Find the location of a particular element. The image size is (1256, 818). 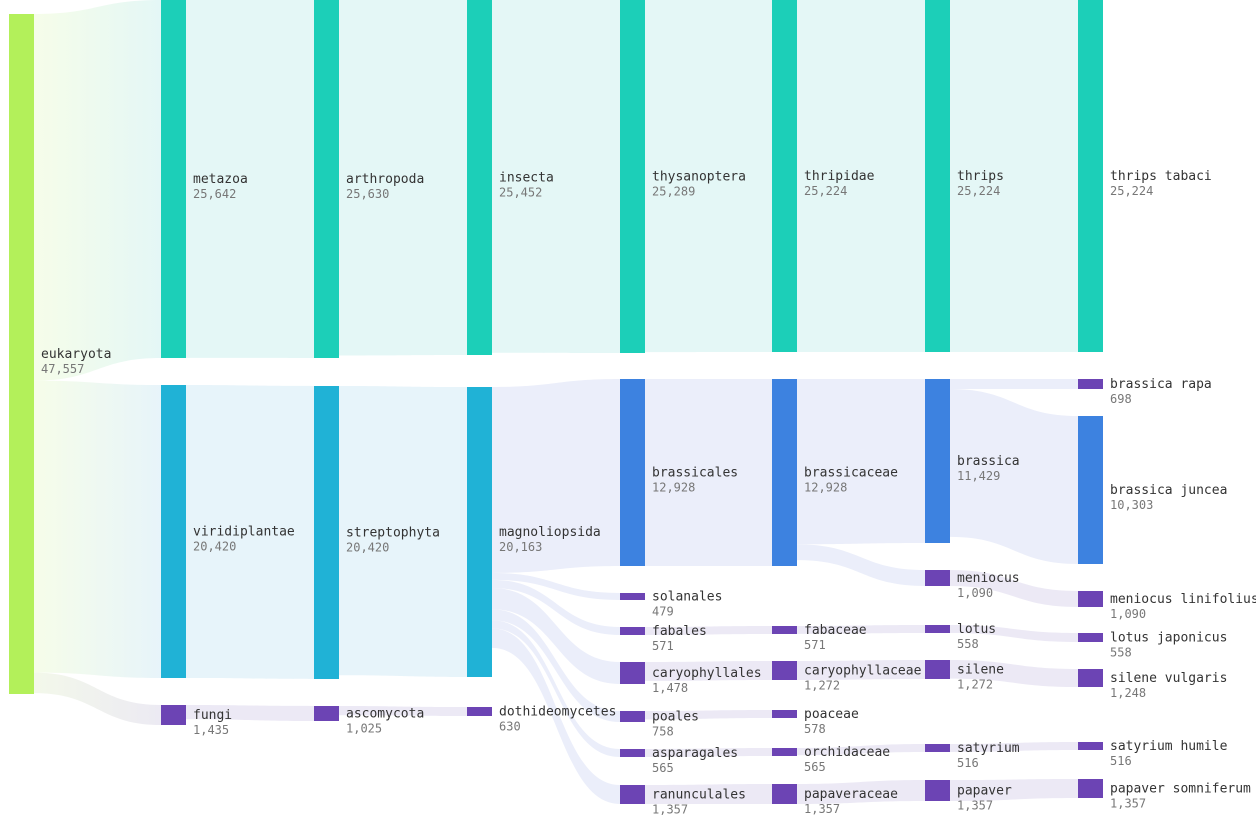

link-eukaryota-to-viridiplantae is located at coordinates (97, 529).